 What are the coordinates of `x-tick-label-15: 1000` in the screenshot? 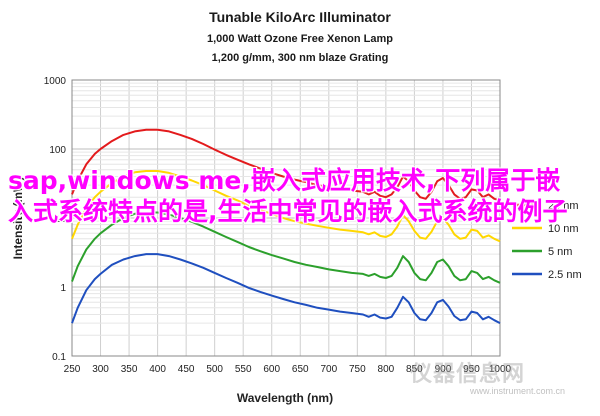 It's located at (500, 369).